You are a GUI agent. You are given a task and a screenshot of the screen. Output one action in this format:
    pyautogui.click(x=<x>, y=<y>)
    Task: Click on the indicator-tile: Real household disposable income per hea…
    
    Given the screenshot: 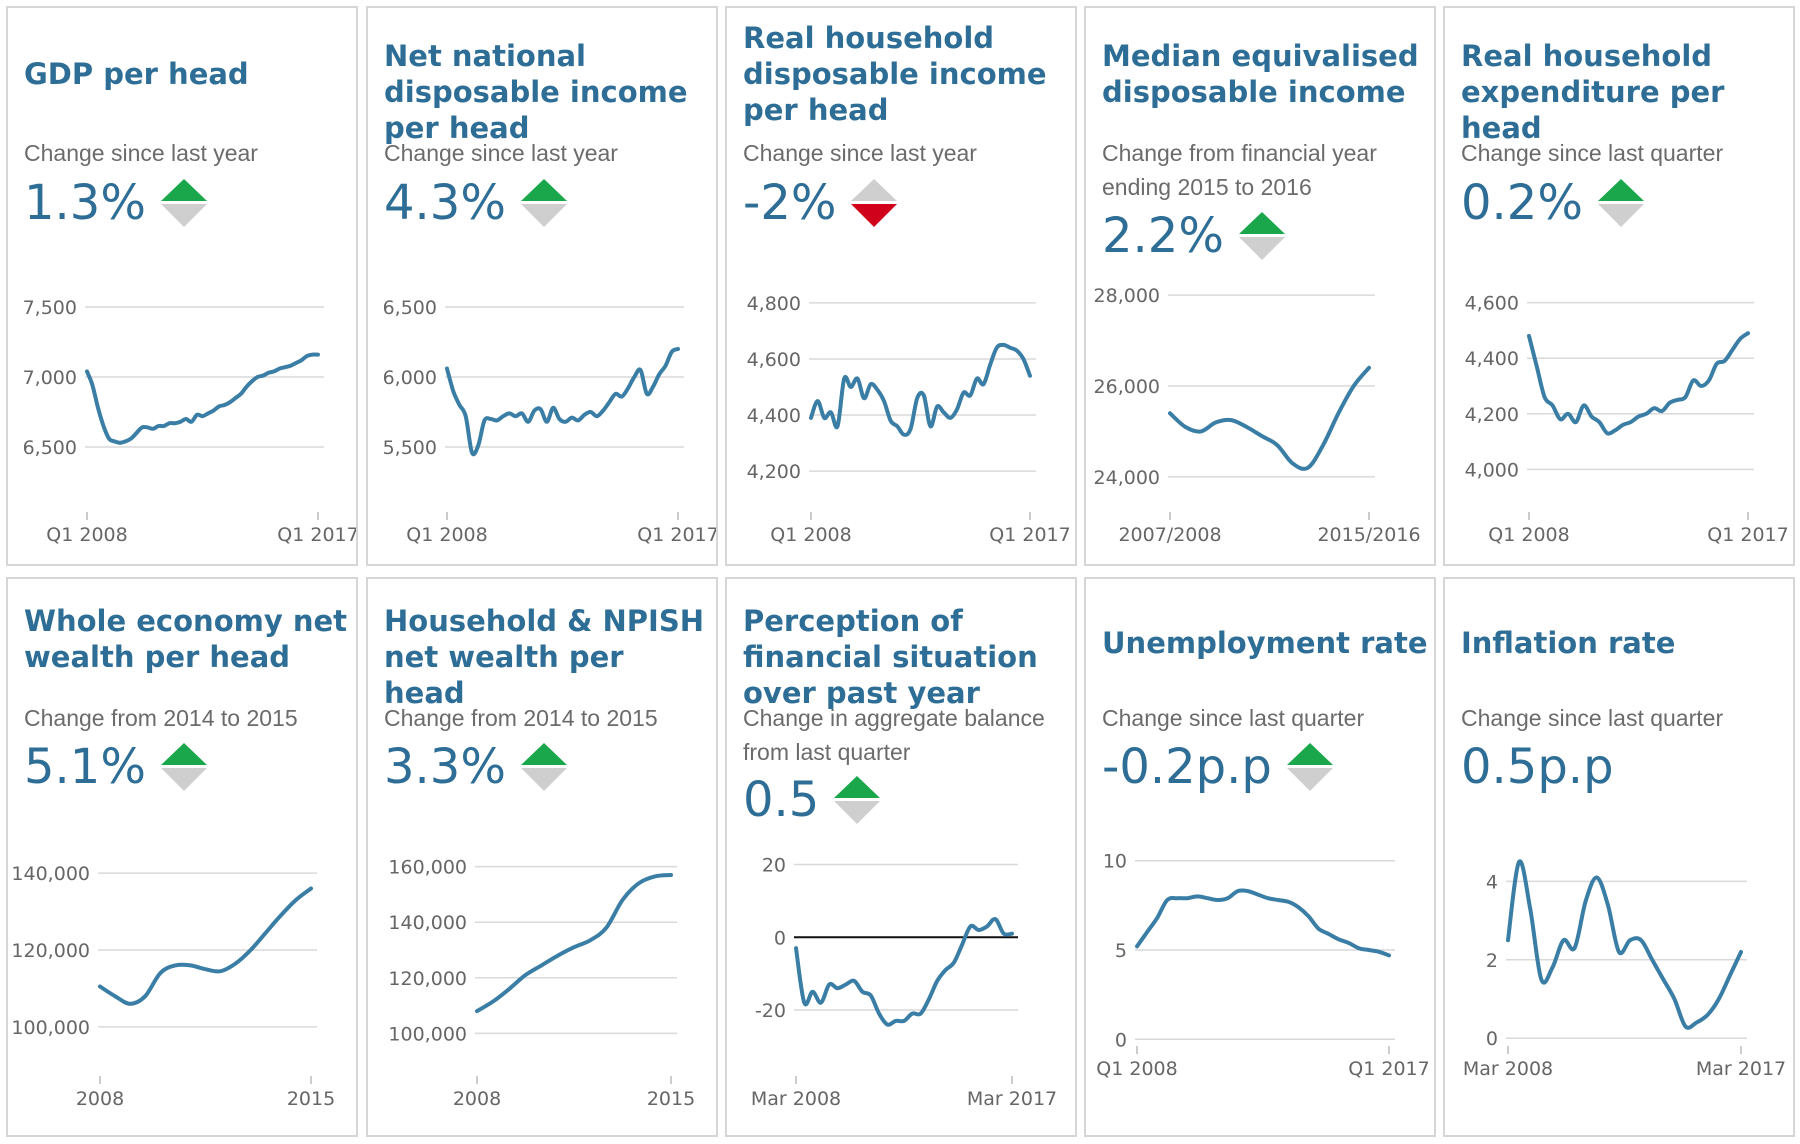 What is the action you would take?
    pyautogui.click(x=901, y=286)
    